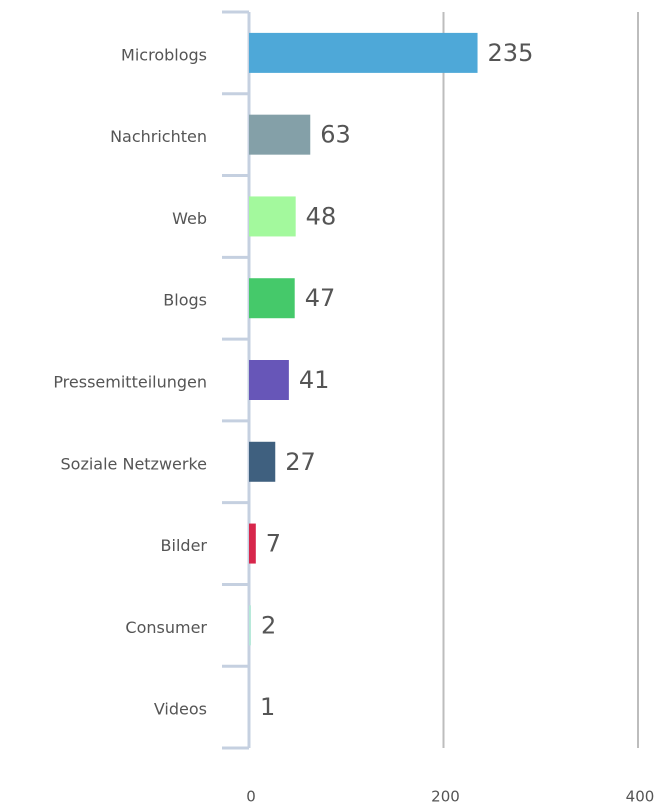 This screenshot has width=664, height=810. What do you see at coordinates (267, 707) in the screenshot?
I see `value-label: 1` at bounding box center [267, 707].